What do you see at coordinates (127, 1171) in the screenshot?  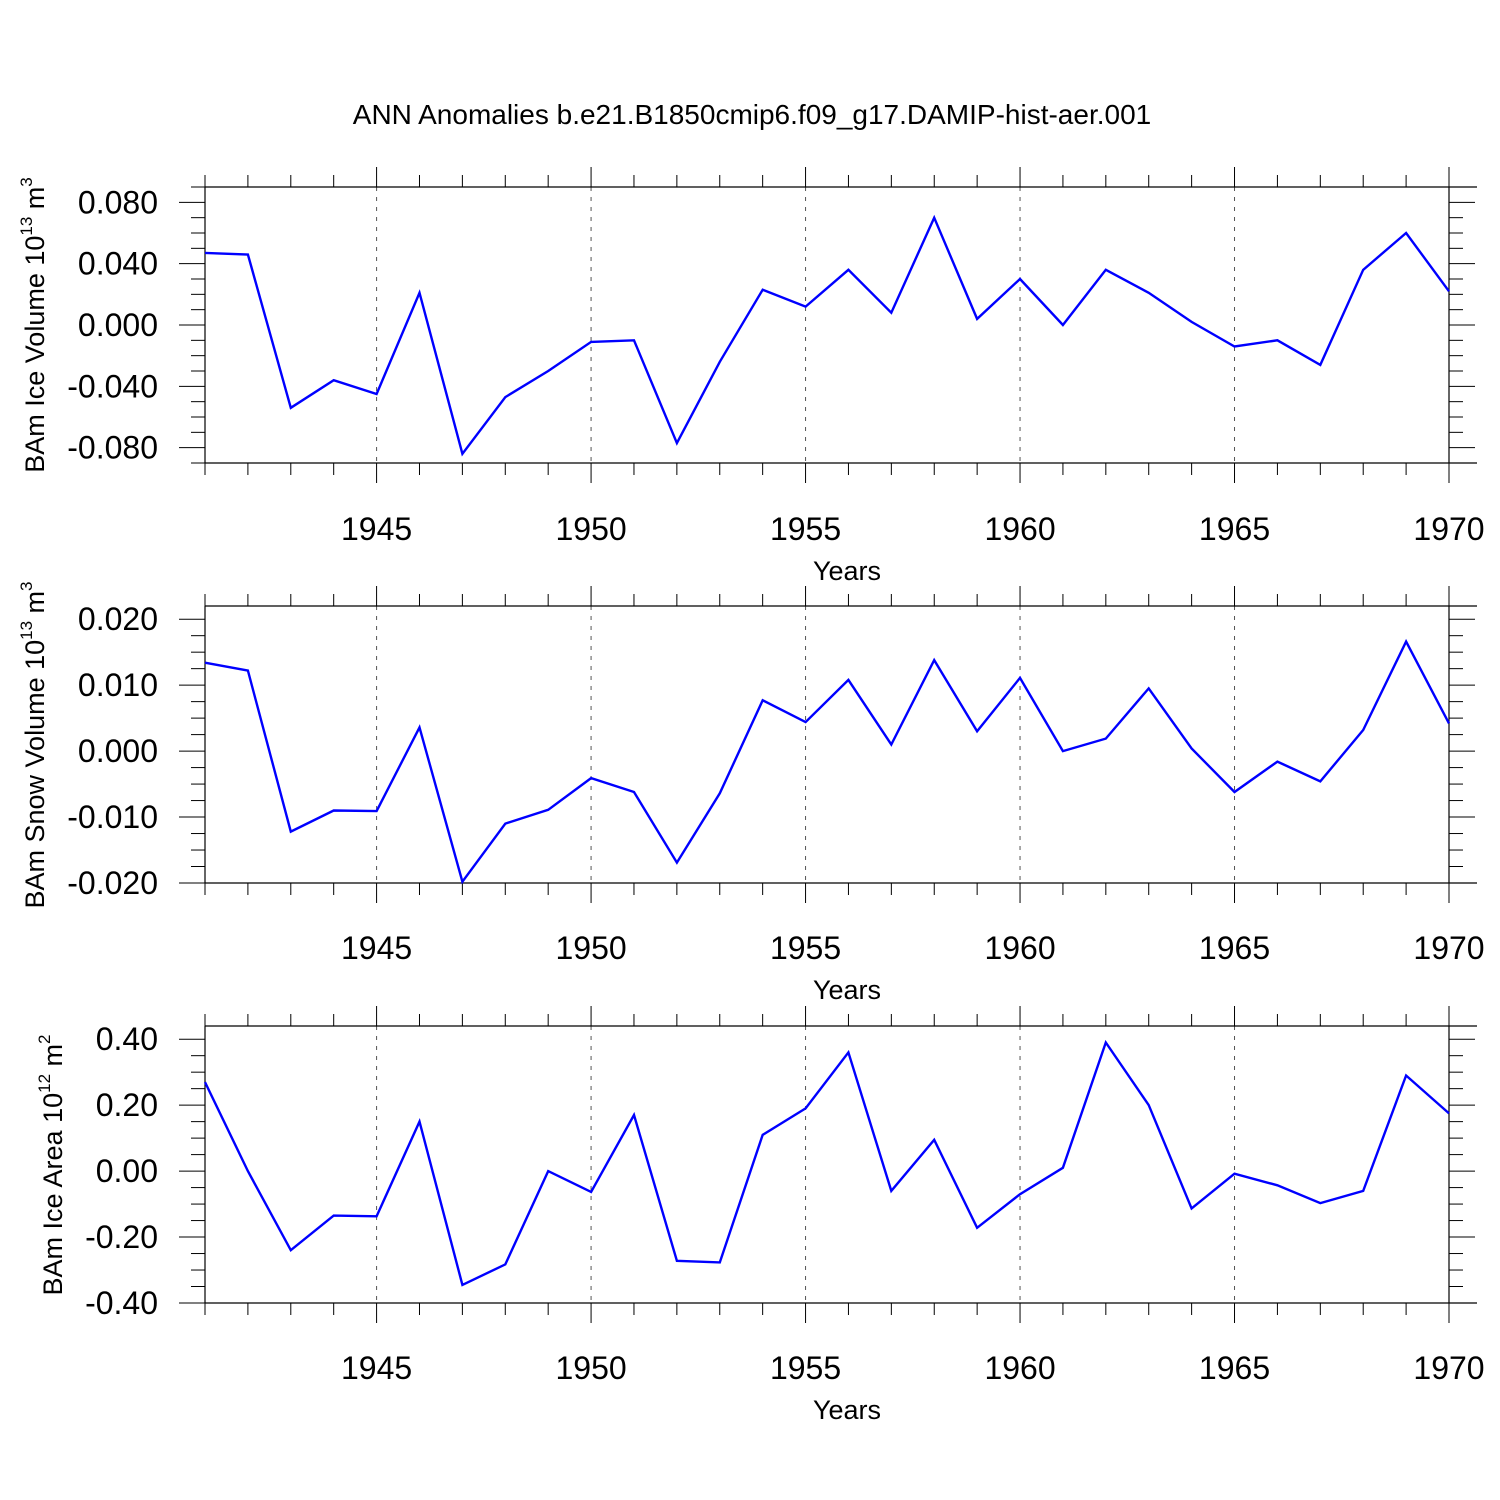 I see `y-tick-label: 0.00` at bounding box center [127, 1171].